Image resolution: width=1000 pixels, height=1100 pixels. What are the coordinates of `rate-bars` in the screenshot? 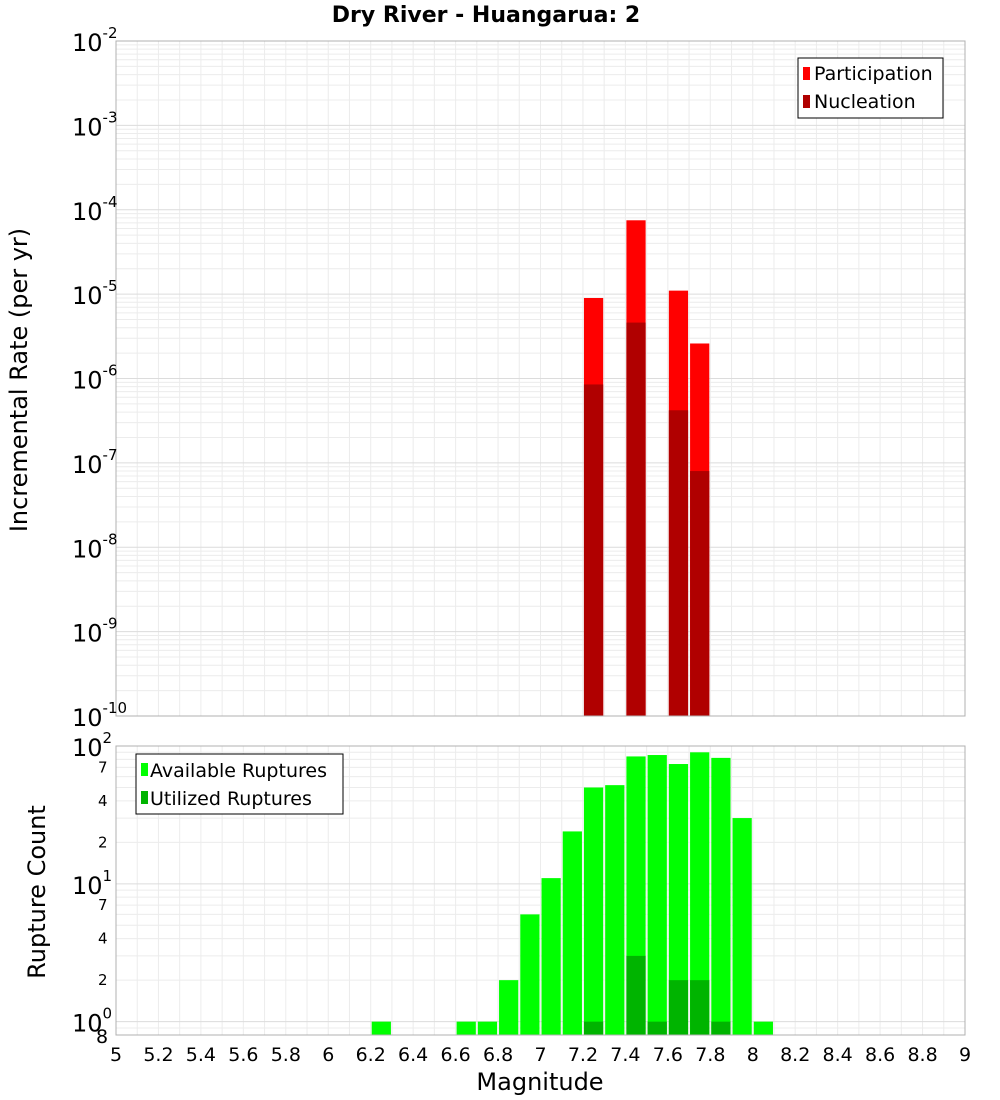 It's located at (646, 468).